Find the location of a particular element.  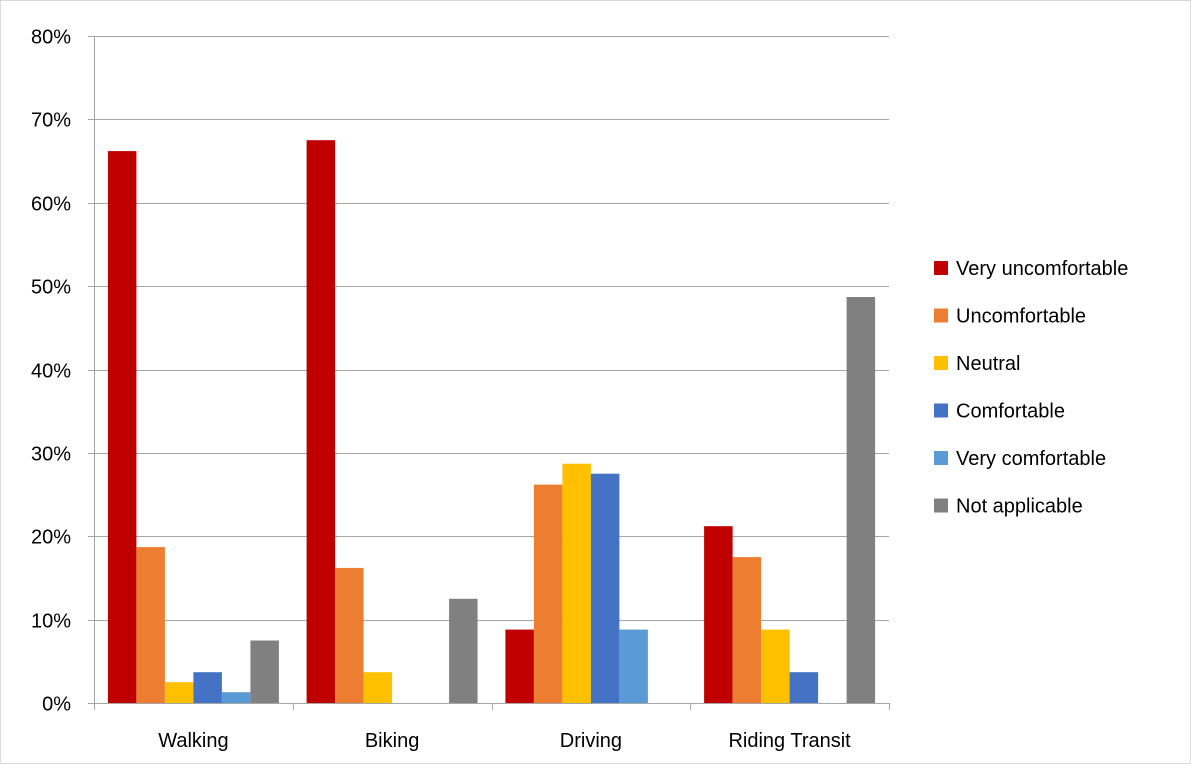

y-tick-label: 80% is located at coordinates (51, 38).